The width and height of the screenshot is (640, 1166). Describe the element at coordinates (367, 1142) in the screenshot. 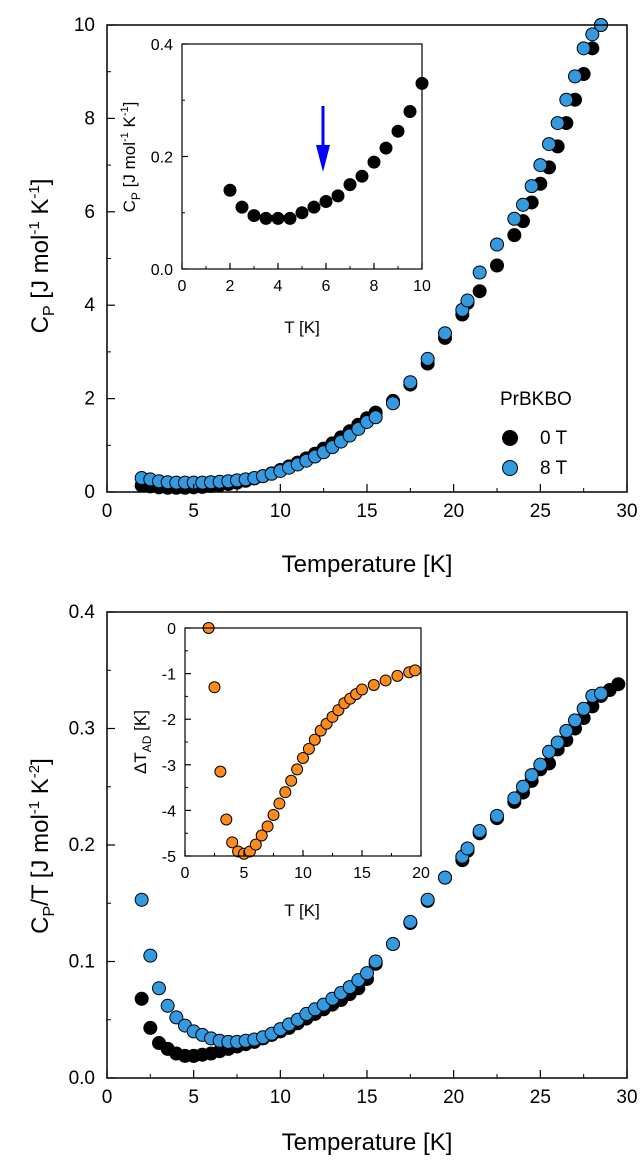

I see `bottom-main-xlabel: Temperature [K]` at that location.